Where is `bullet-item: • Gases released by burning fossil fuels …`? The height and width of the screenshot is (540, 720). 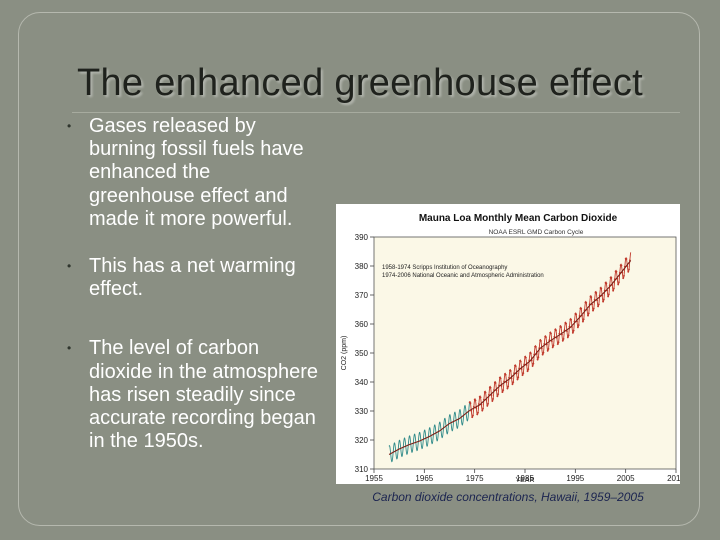
bullet-item: • Gases released by burning fossil fuels … is located at coordinates (190, 173).